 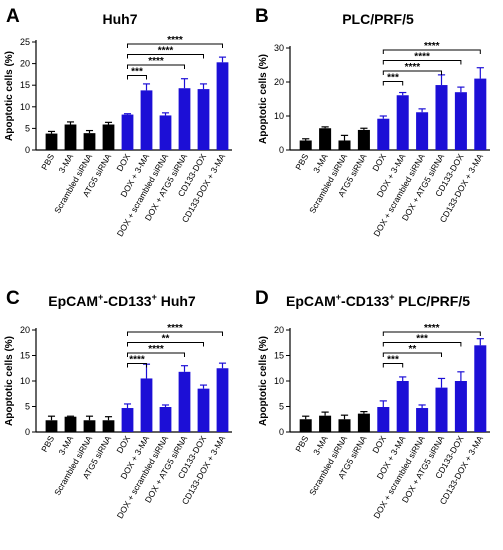 What do you see at coordinates (13, 16) in the screenshot?
I see `panel-letter: A` at bounding box center [13, 16].